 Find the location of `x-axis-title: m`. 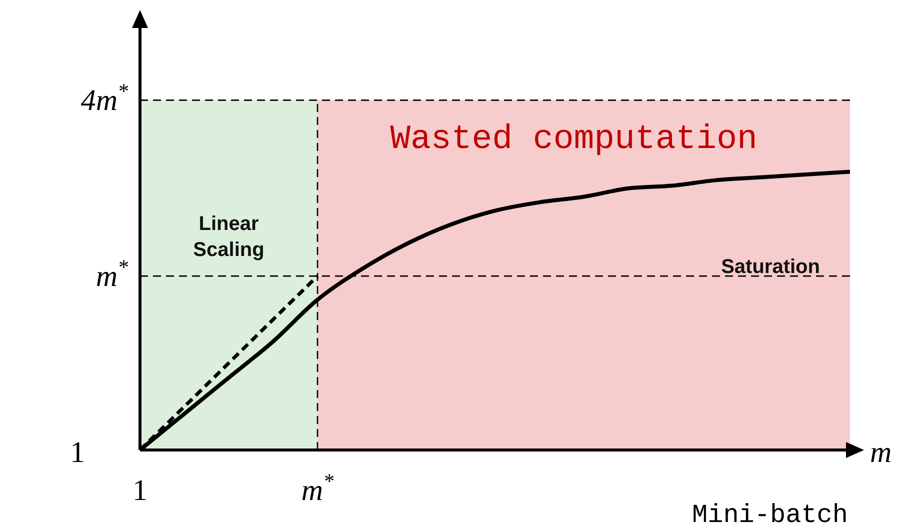

x-axis-title: m is located at coordinates (881, 452).